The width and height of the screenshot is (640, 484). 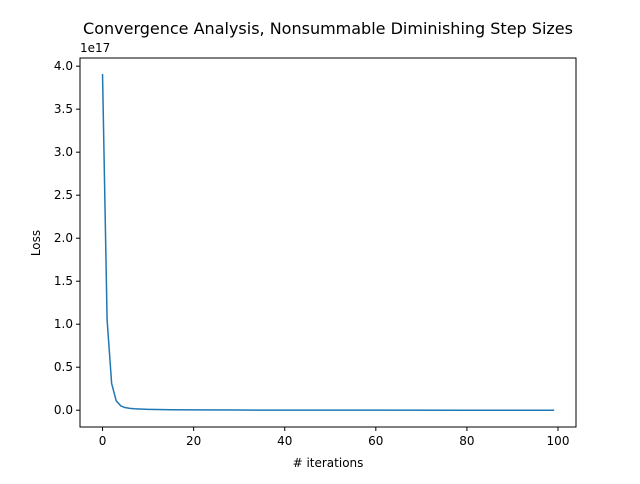 What do you see at coordinates (63, 152) in the screenshot?
I see `y-tick-label: 3.0` at bounding box center [63, 152].